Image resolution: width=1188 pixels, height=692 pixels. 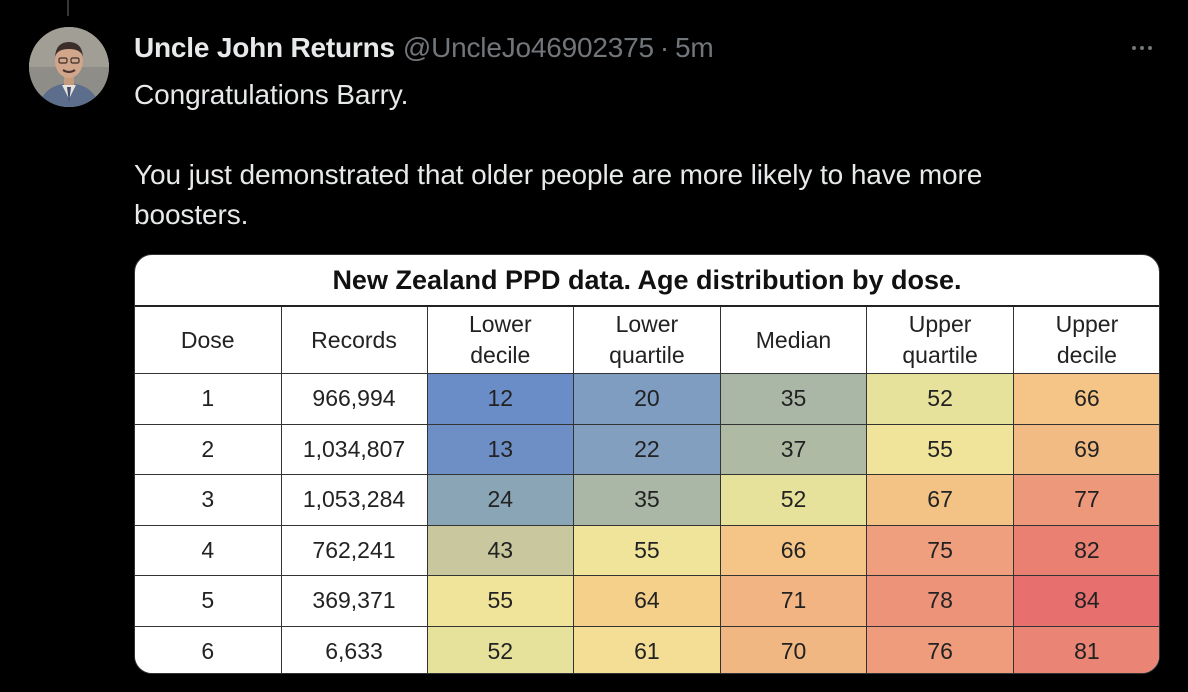 What do you see at coordinates (940, 500) in the screenshot?
I see `cell-upper-quartile: 67` at bounding box center [940, 500].